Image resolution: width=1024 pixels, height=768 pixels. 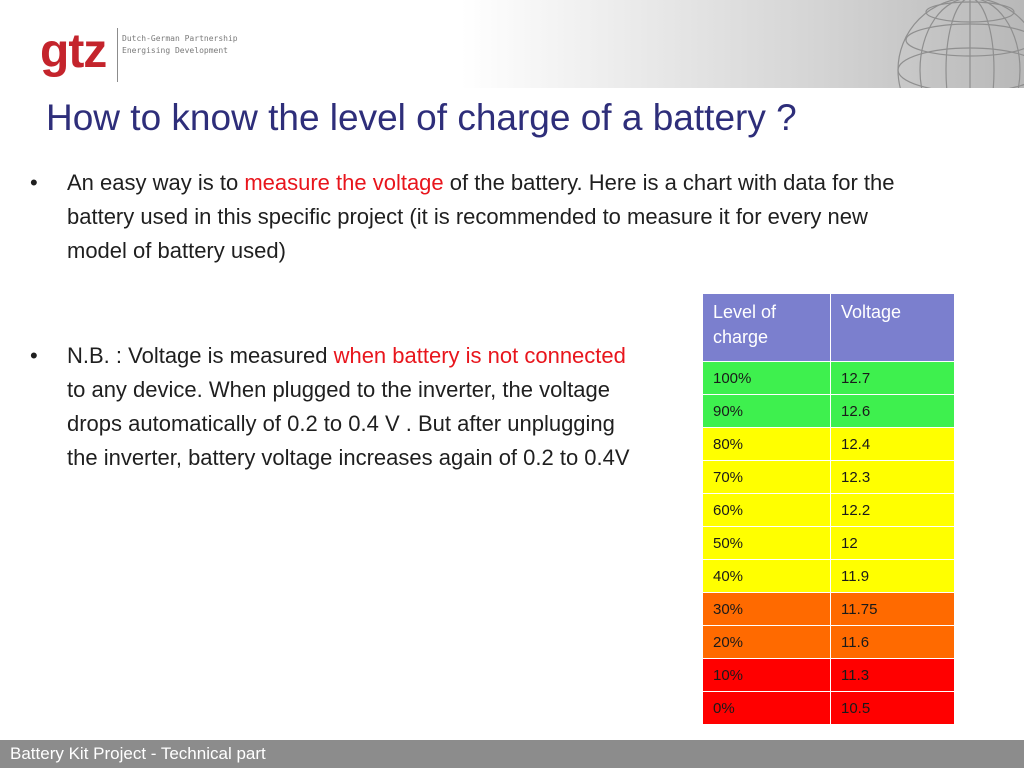 I want to click on cell-level: 60%, so click(x=766, y=510).